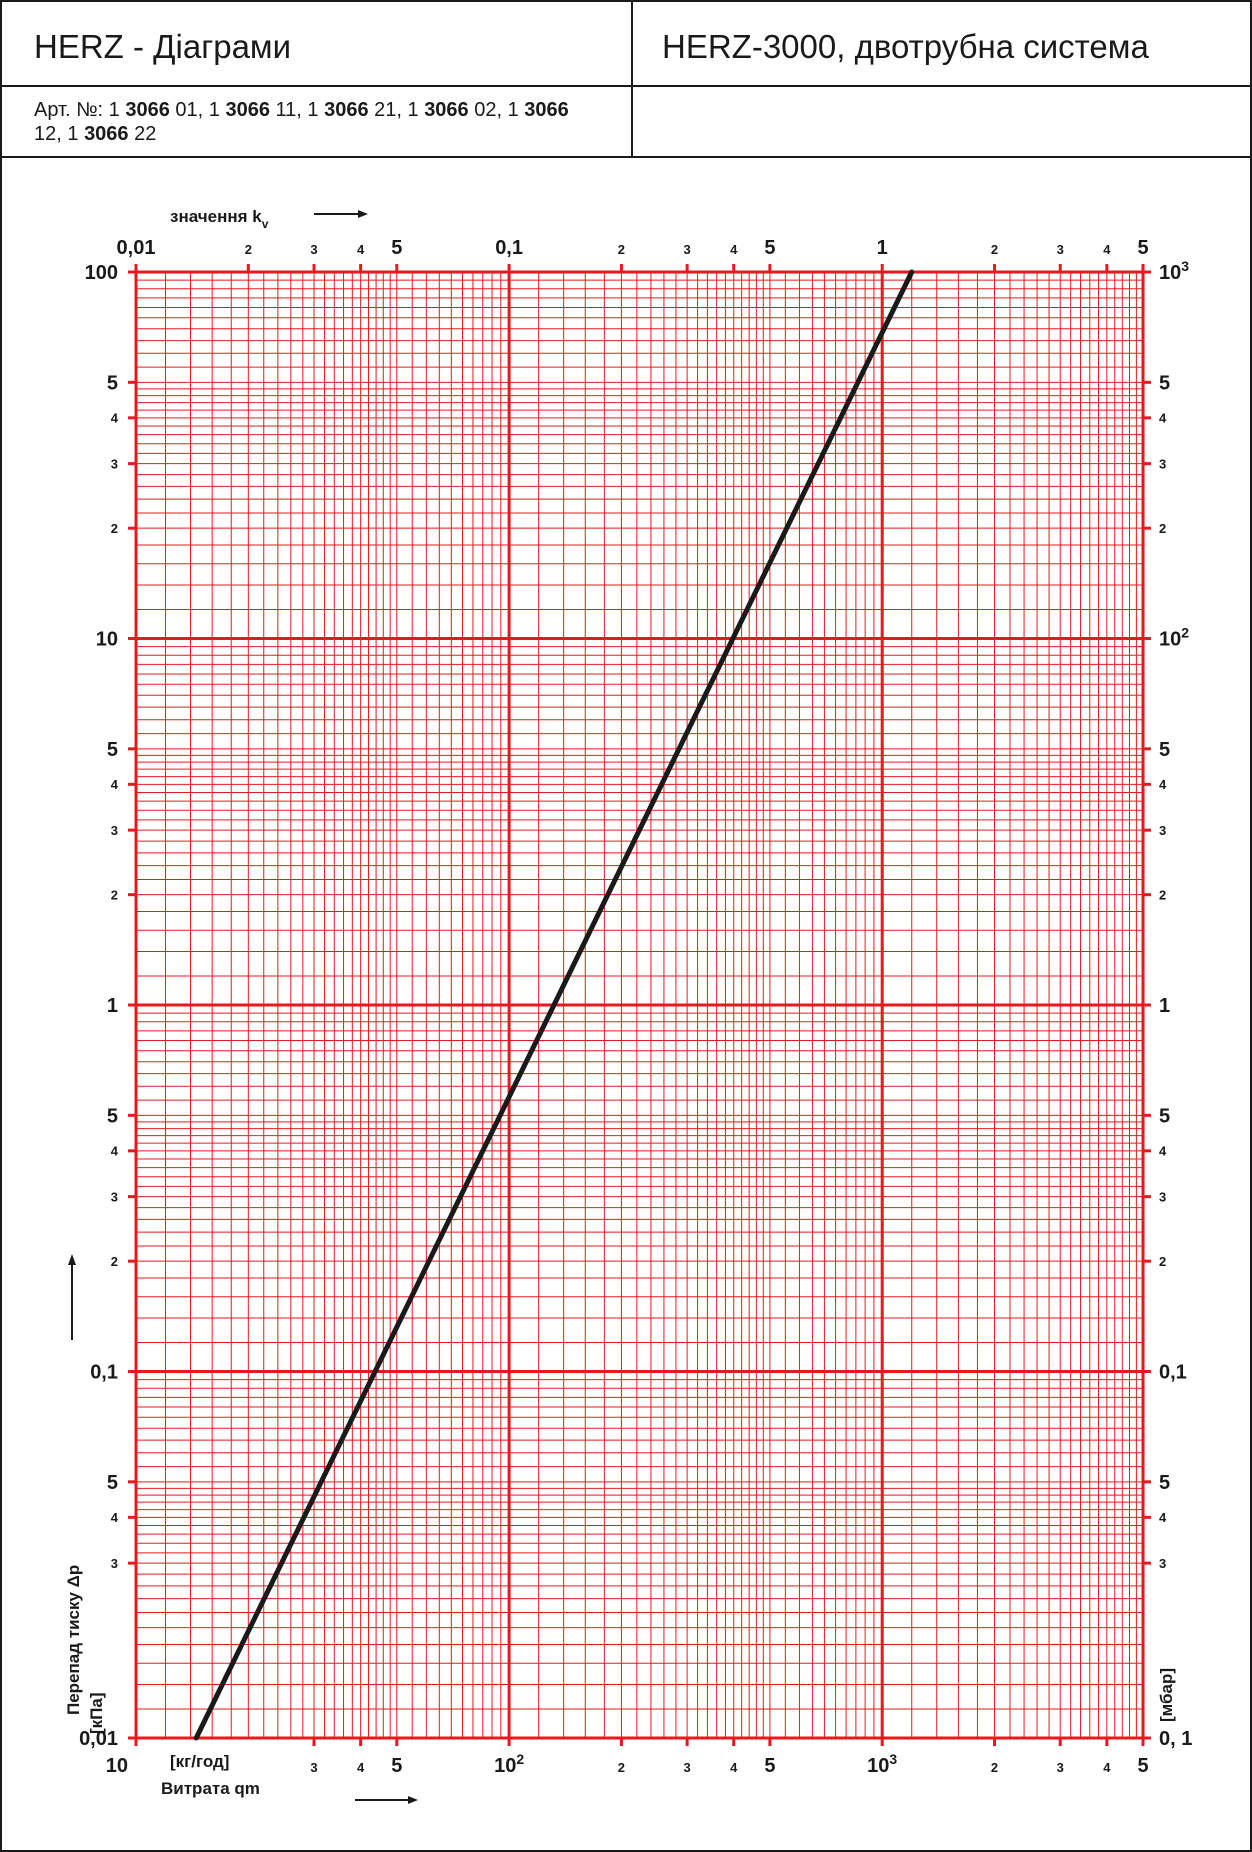 The width and height of the screenshot is (1252, 1852). I want to click on article-prefix: Арт. №:, so click(69, 110).